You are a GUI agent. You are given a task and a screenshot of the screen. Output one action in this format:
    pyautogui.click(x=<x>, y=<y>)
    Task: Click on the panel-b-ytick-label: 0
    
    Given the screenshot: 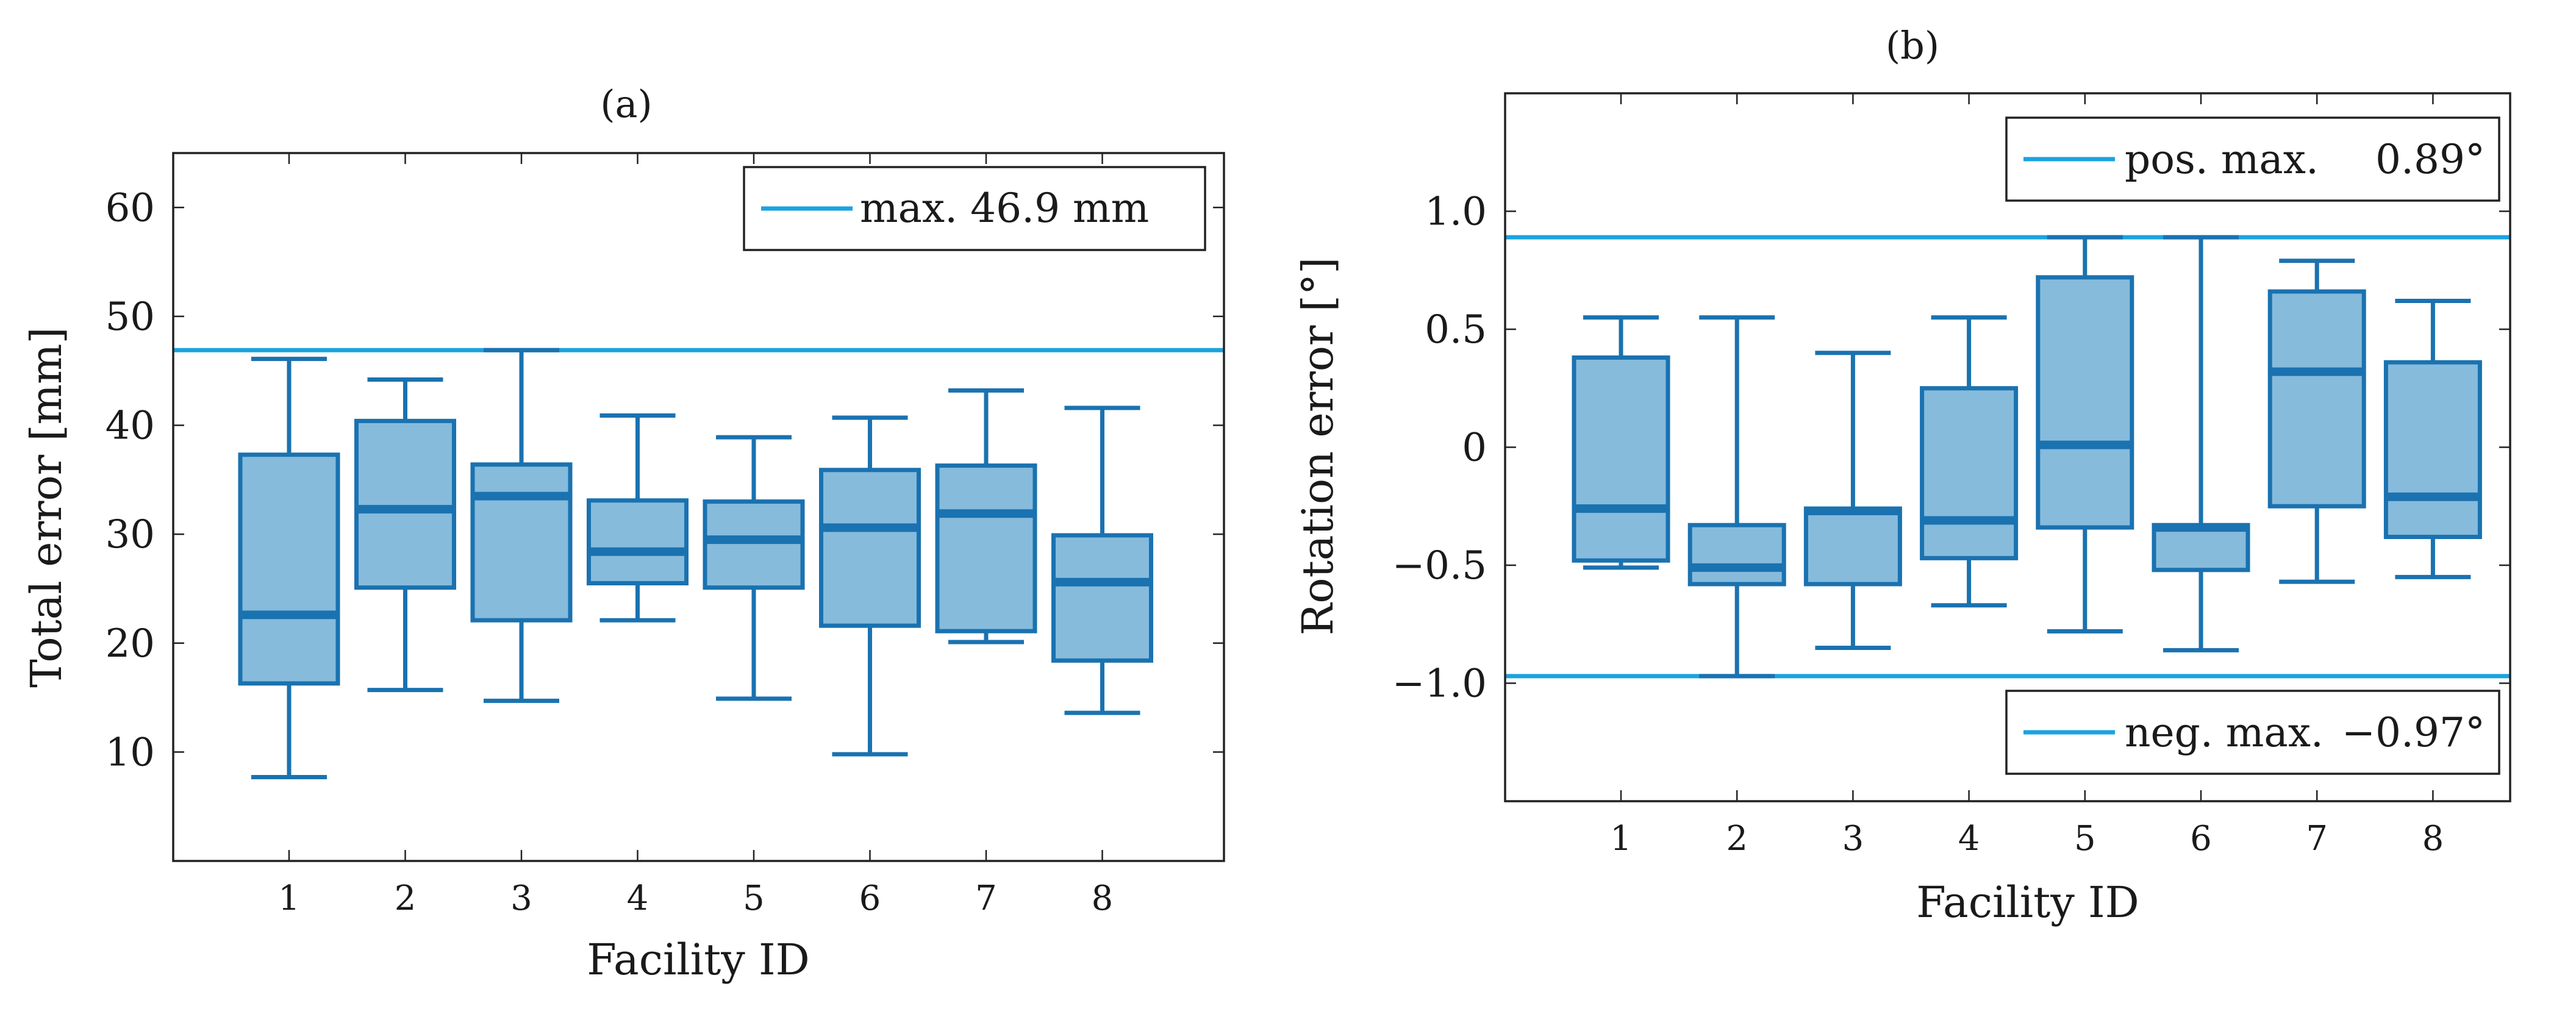 What is the action you would take?
    pyautogui.click(x=1474, y=449)
    